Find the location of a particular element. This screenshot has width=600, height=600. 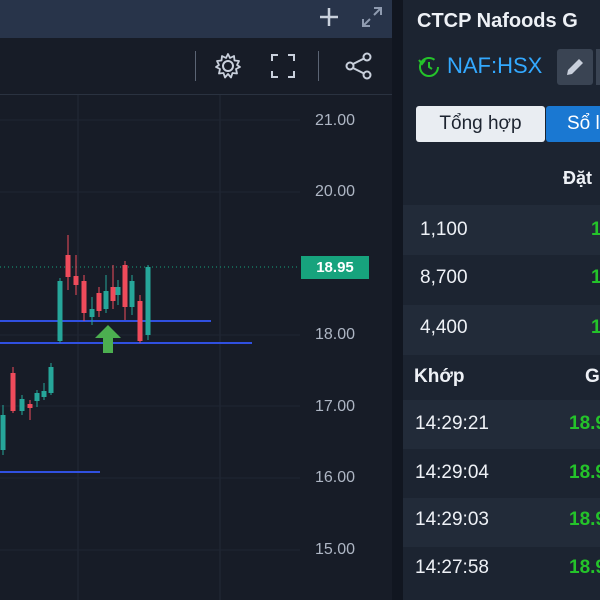

matched-time: 14:29:03 is located at coordinates (452, 519).